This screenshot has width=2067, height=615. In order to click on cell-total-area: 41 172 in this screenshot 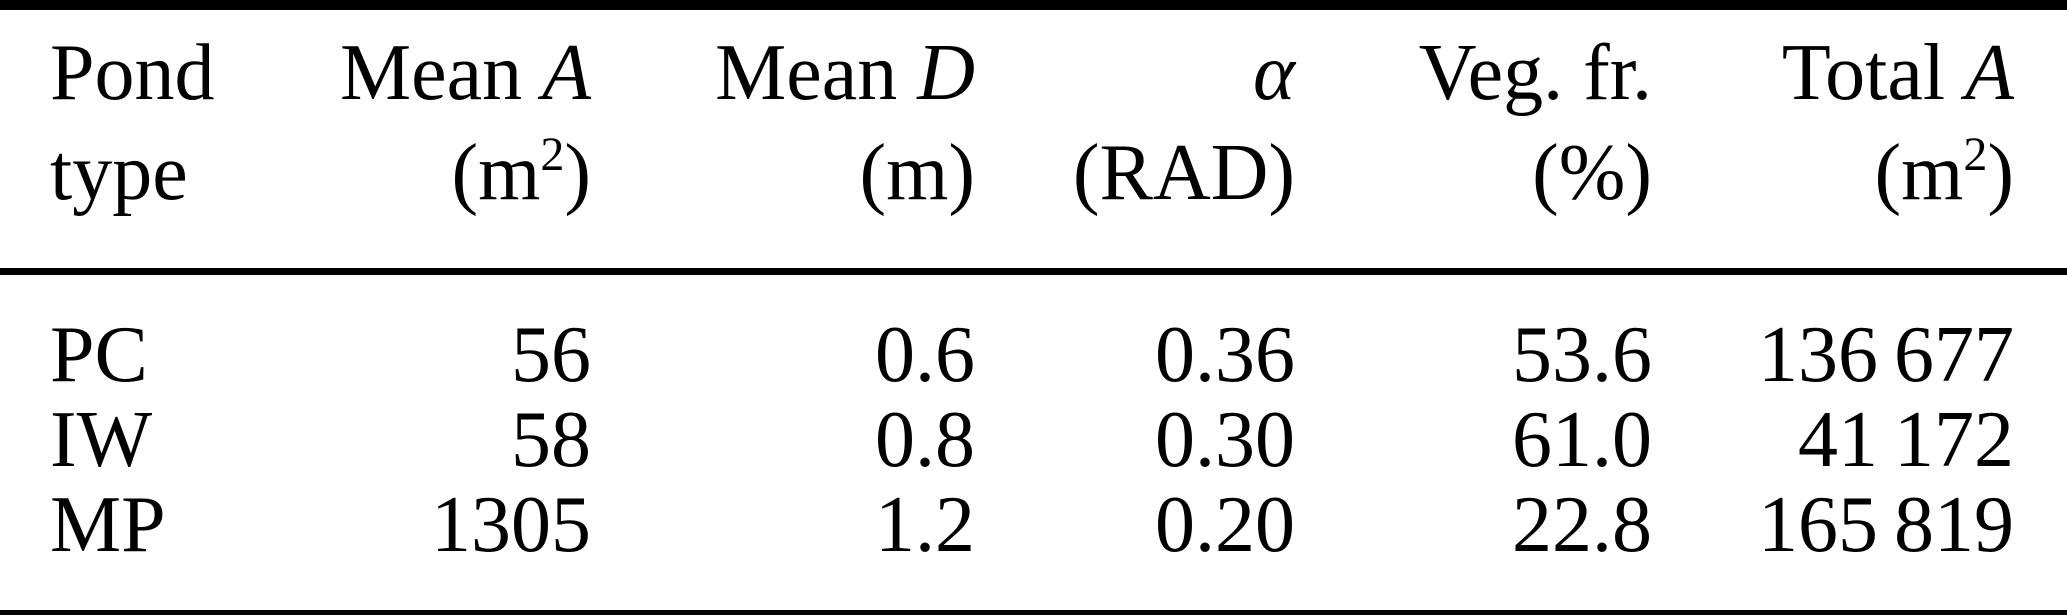, I will do `click(1905, 440)`.